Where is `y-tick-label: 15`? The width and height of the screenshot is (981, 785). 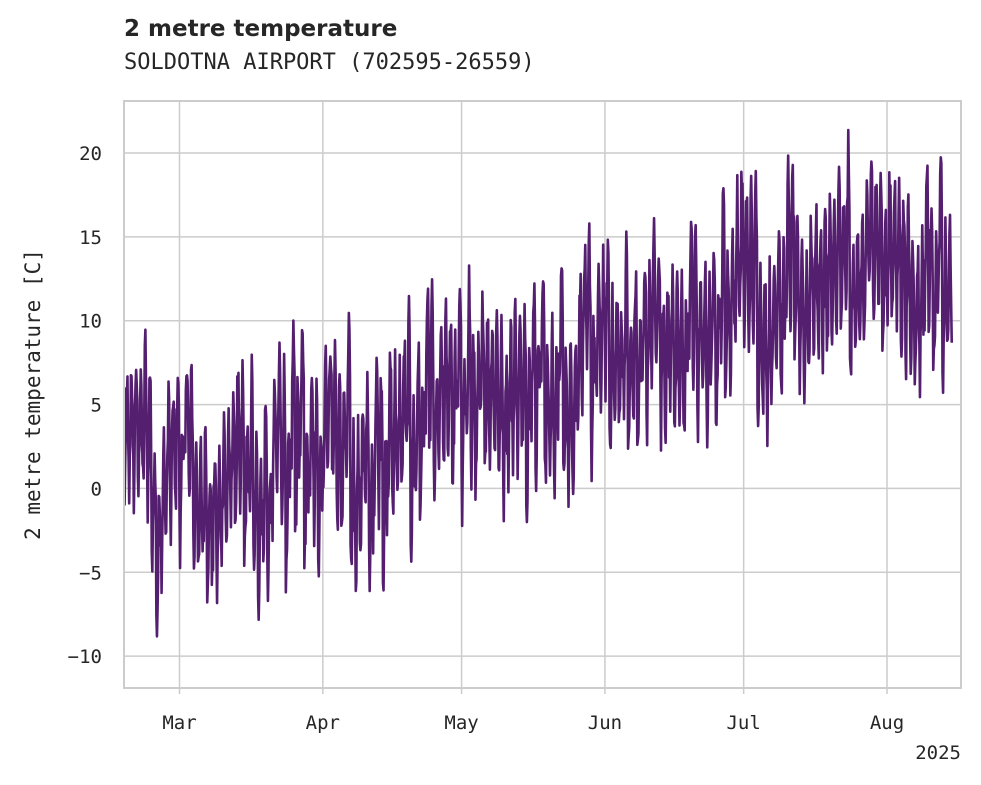 y-tick-label: 15 is located at coordinates (90, 238).